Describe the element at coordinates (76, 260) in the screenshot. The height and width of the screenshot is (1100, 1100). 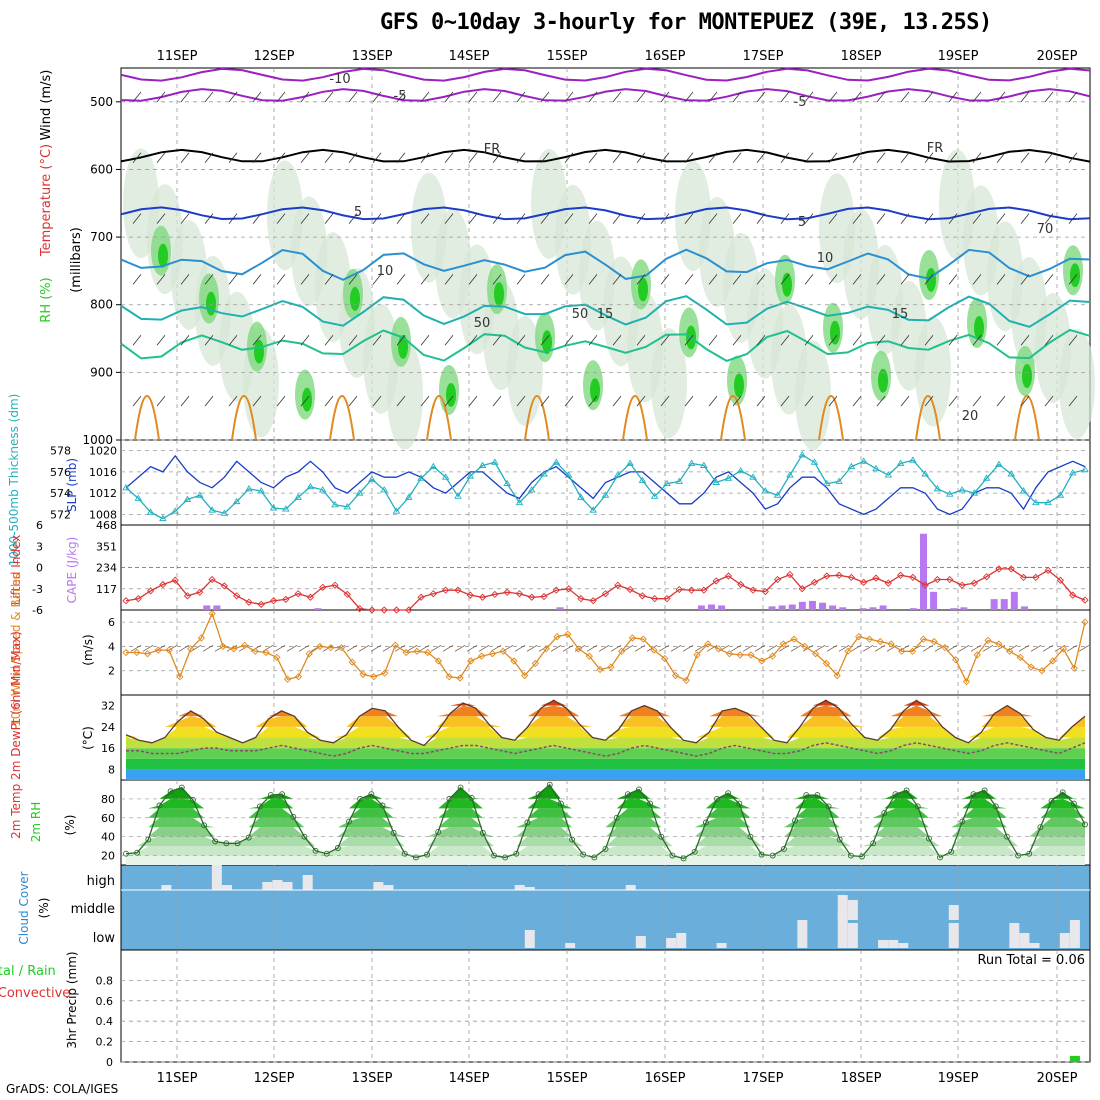
I see `ylabel-millibars: (millibars)` at that location.